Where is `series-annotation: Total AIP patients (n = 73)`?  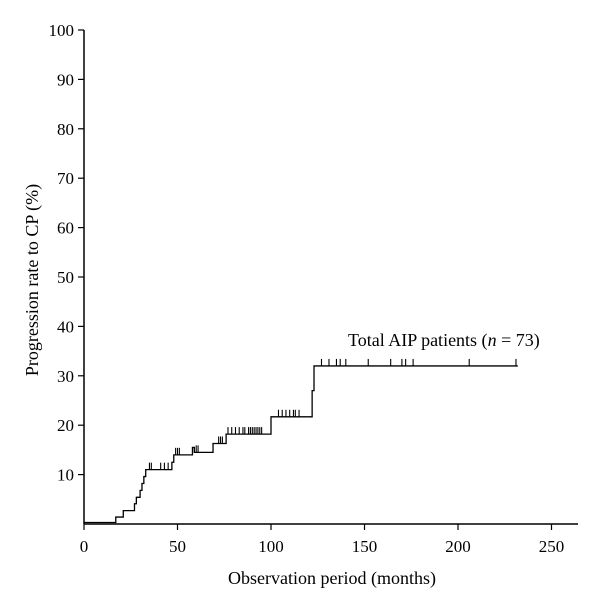
series-annotation: Total AIP patients (n = 73) is located at coordinates (444, 340).